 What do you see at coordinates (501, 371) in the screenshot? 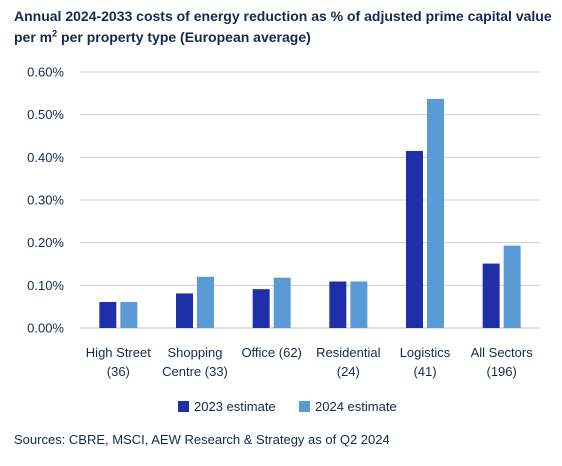
I see `category-label: (196)` at bounding box center [501, 371].